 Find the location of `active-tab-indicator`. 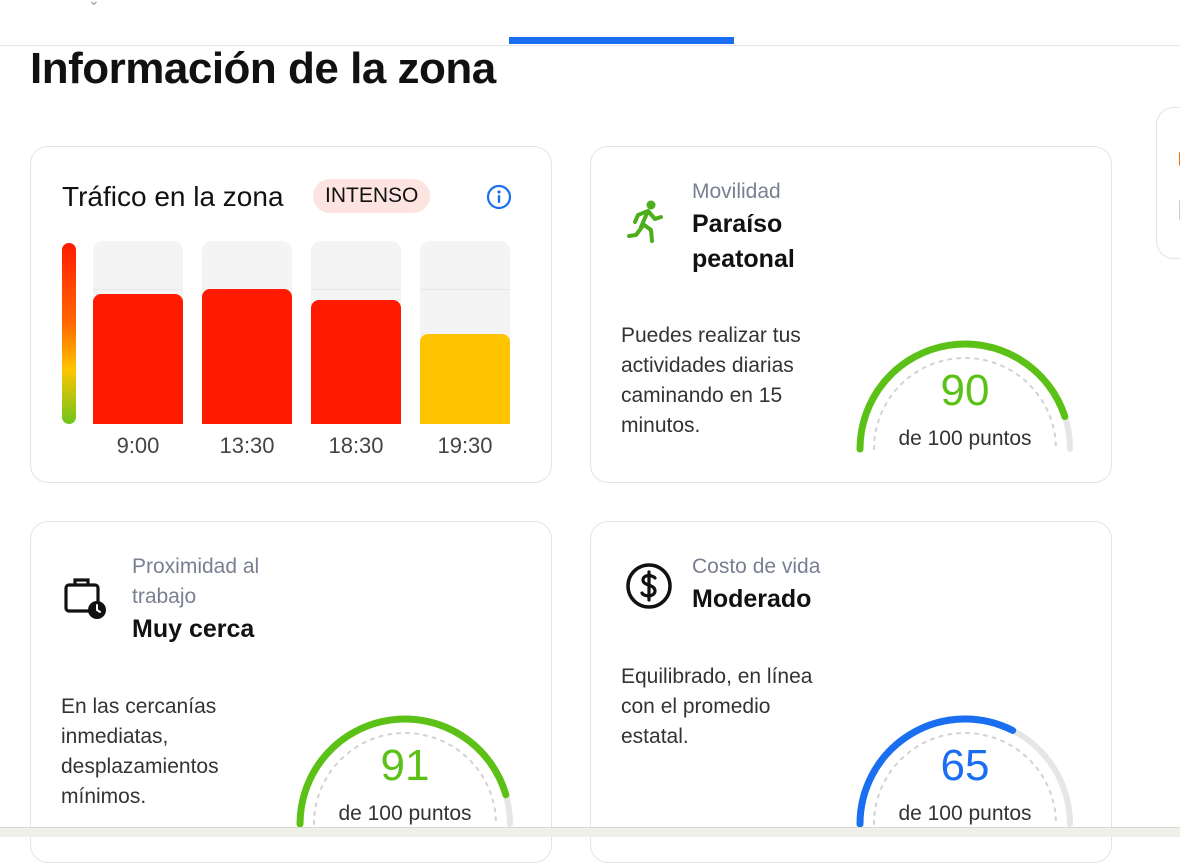

active-tab-indicator is located at coordinates (621, 40).